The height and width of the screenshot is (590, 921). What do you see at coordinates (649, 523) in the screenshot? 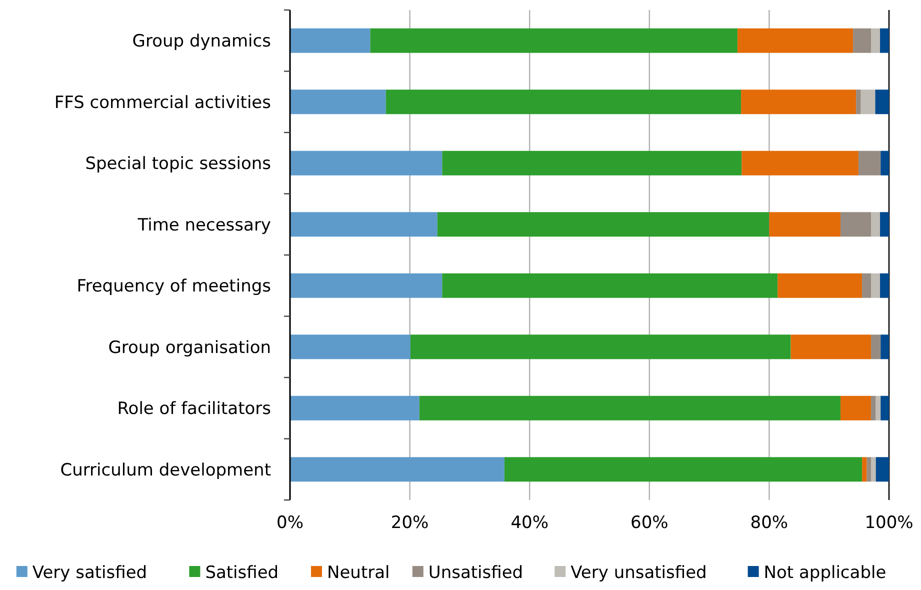
I see `x-tick-label: 60%` at bounding box center [649, 523].